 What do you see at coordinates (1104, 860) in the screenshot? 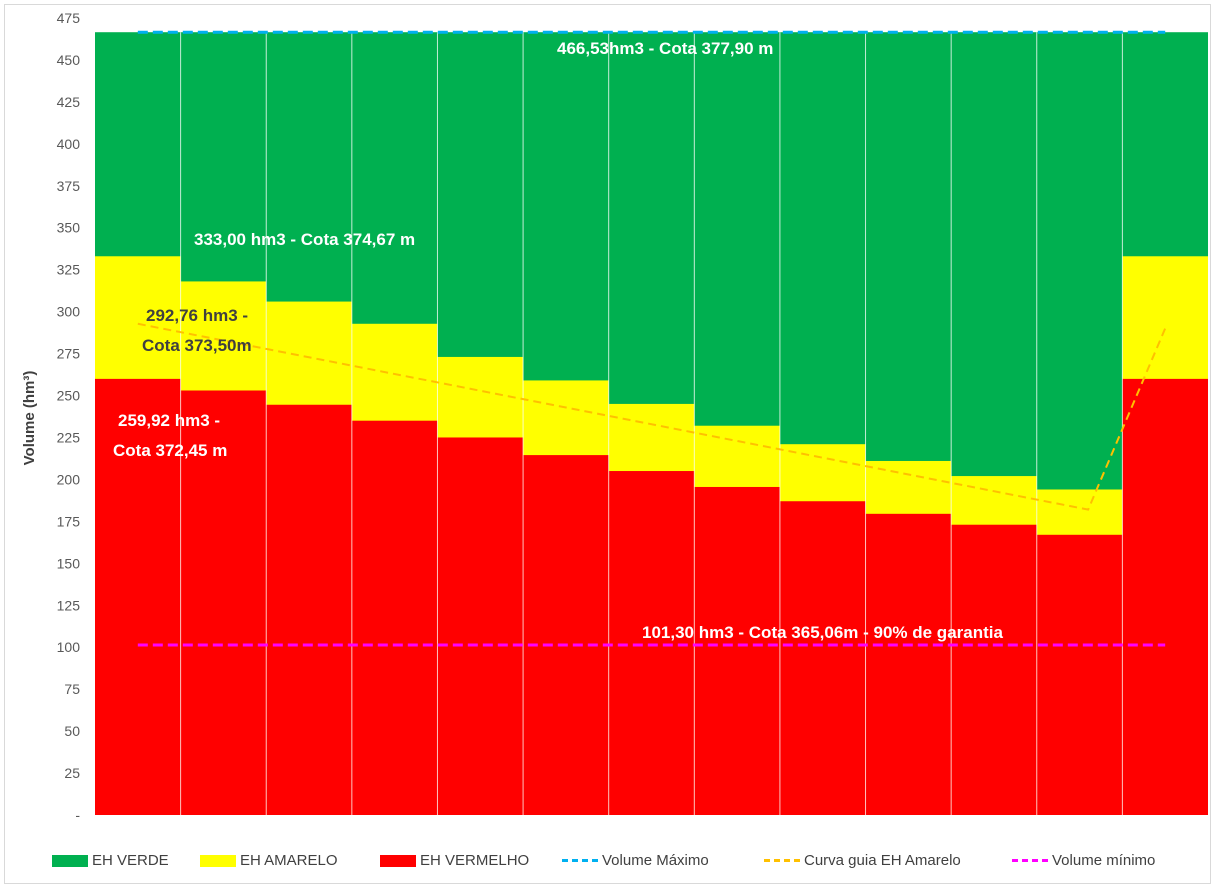
I see `legend-label-volume-minimo: Volume mínimo` at bounding box center [1104, 860].